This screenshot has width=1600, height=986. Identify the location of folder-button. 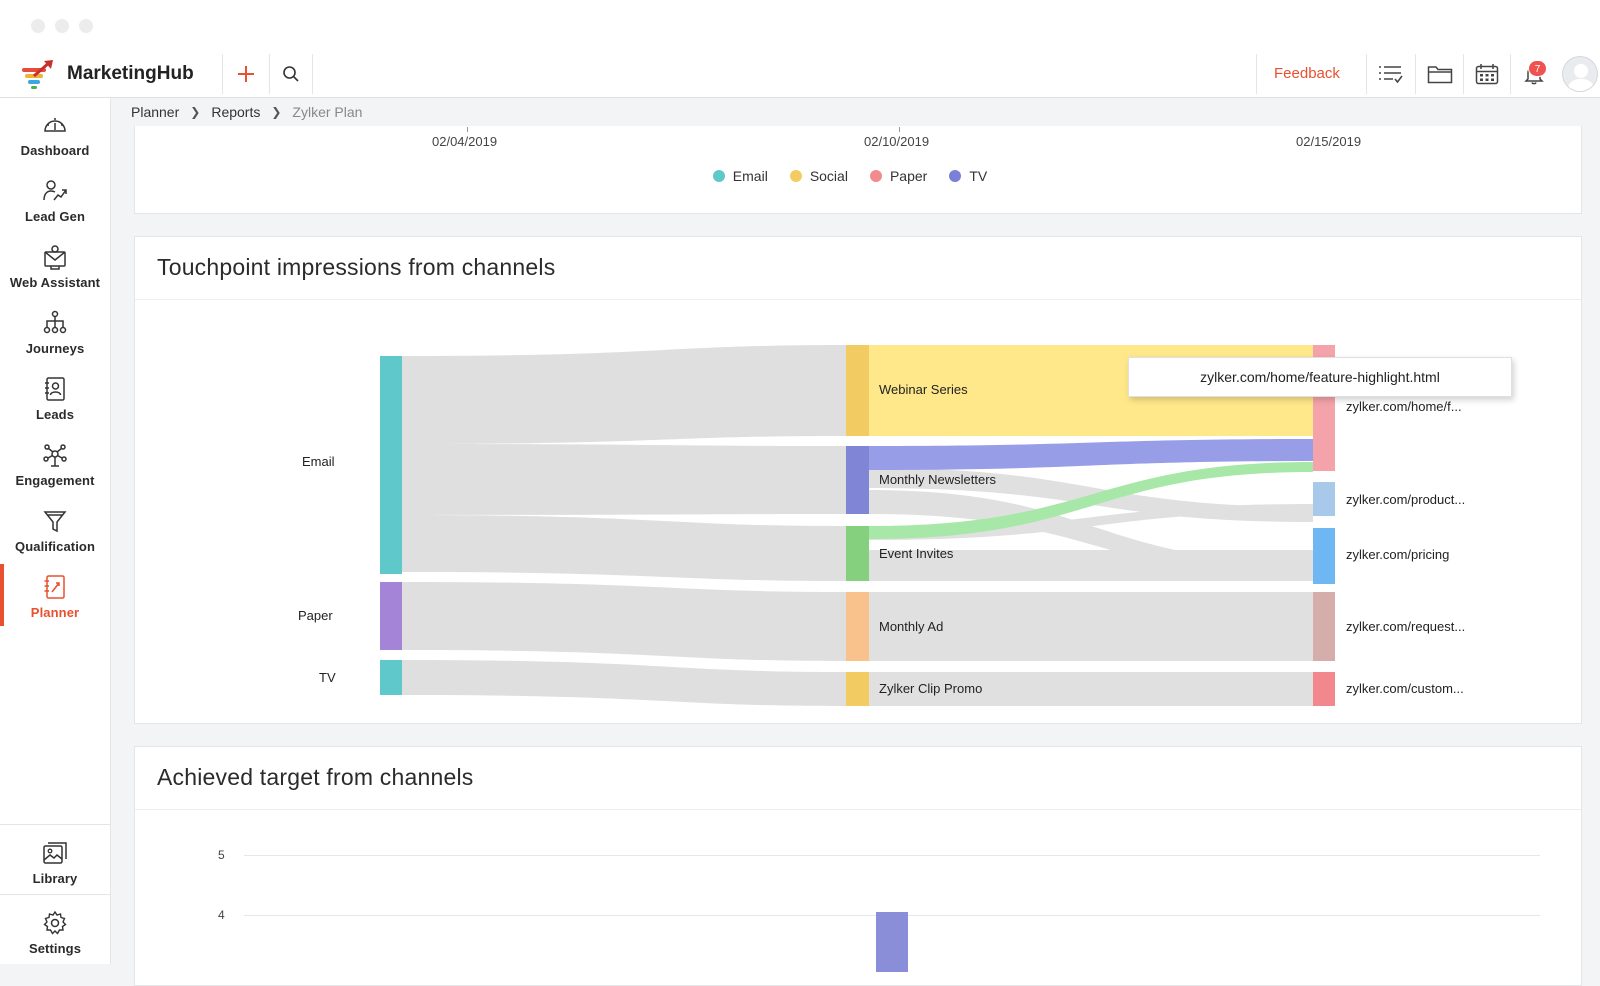
(1439, 74).